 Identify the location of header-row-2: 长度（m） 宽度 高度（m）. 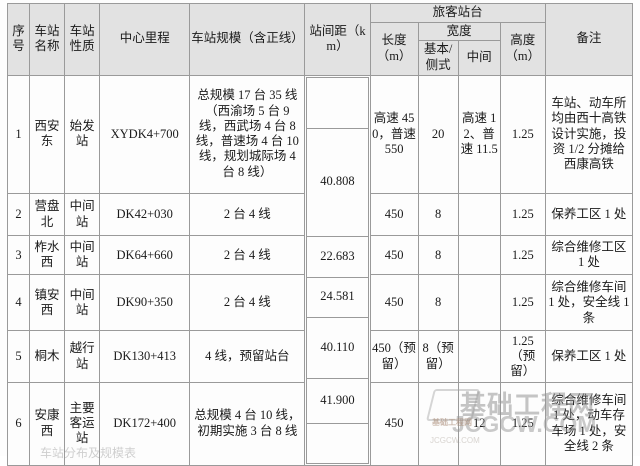
(320, 48).